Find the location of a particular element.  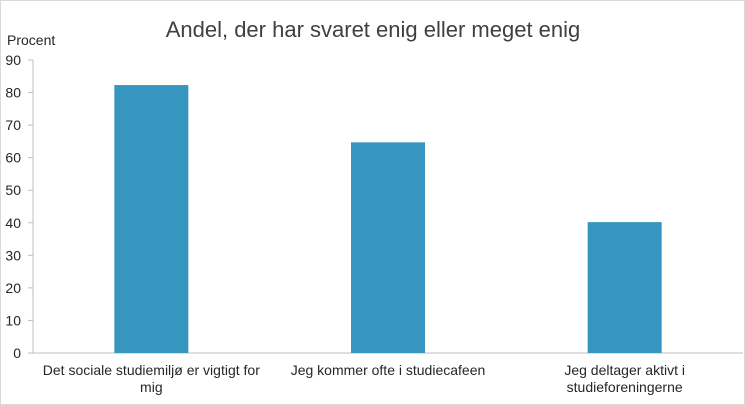

y-tick-label: 40 is located at coordinates (13, 223).